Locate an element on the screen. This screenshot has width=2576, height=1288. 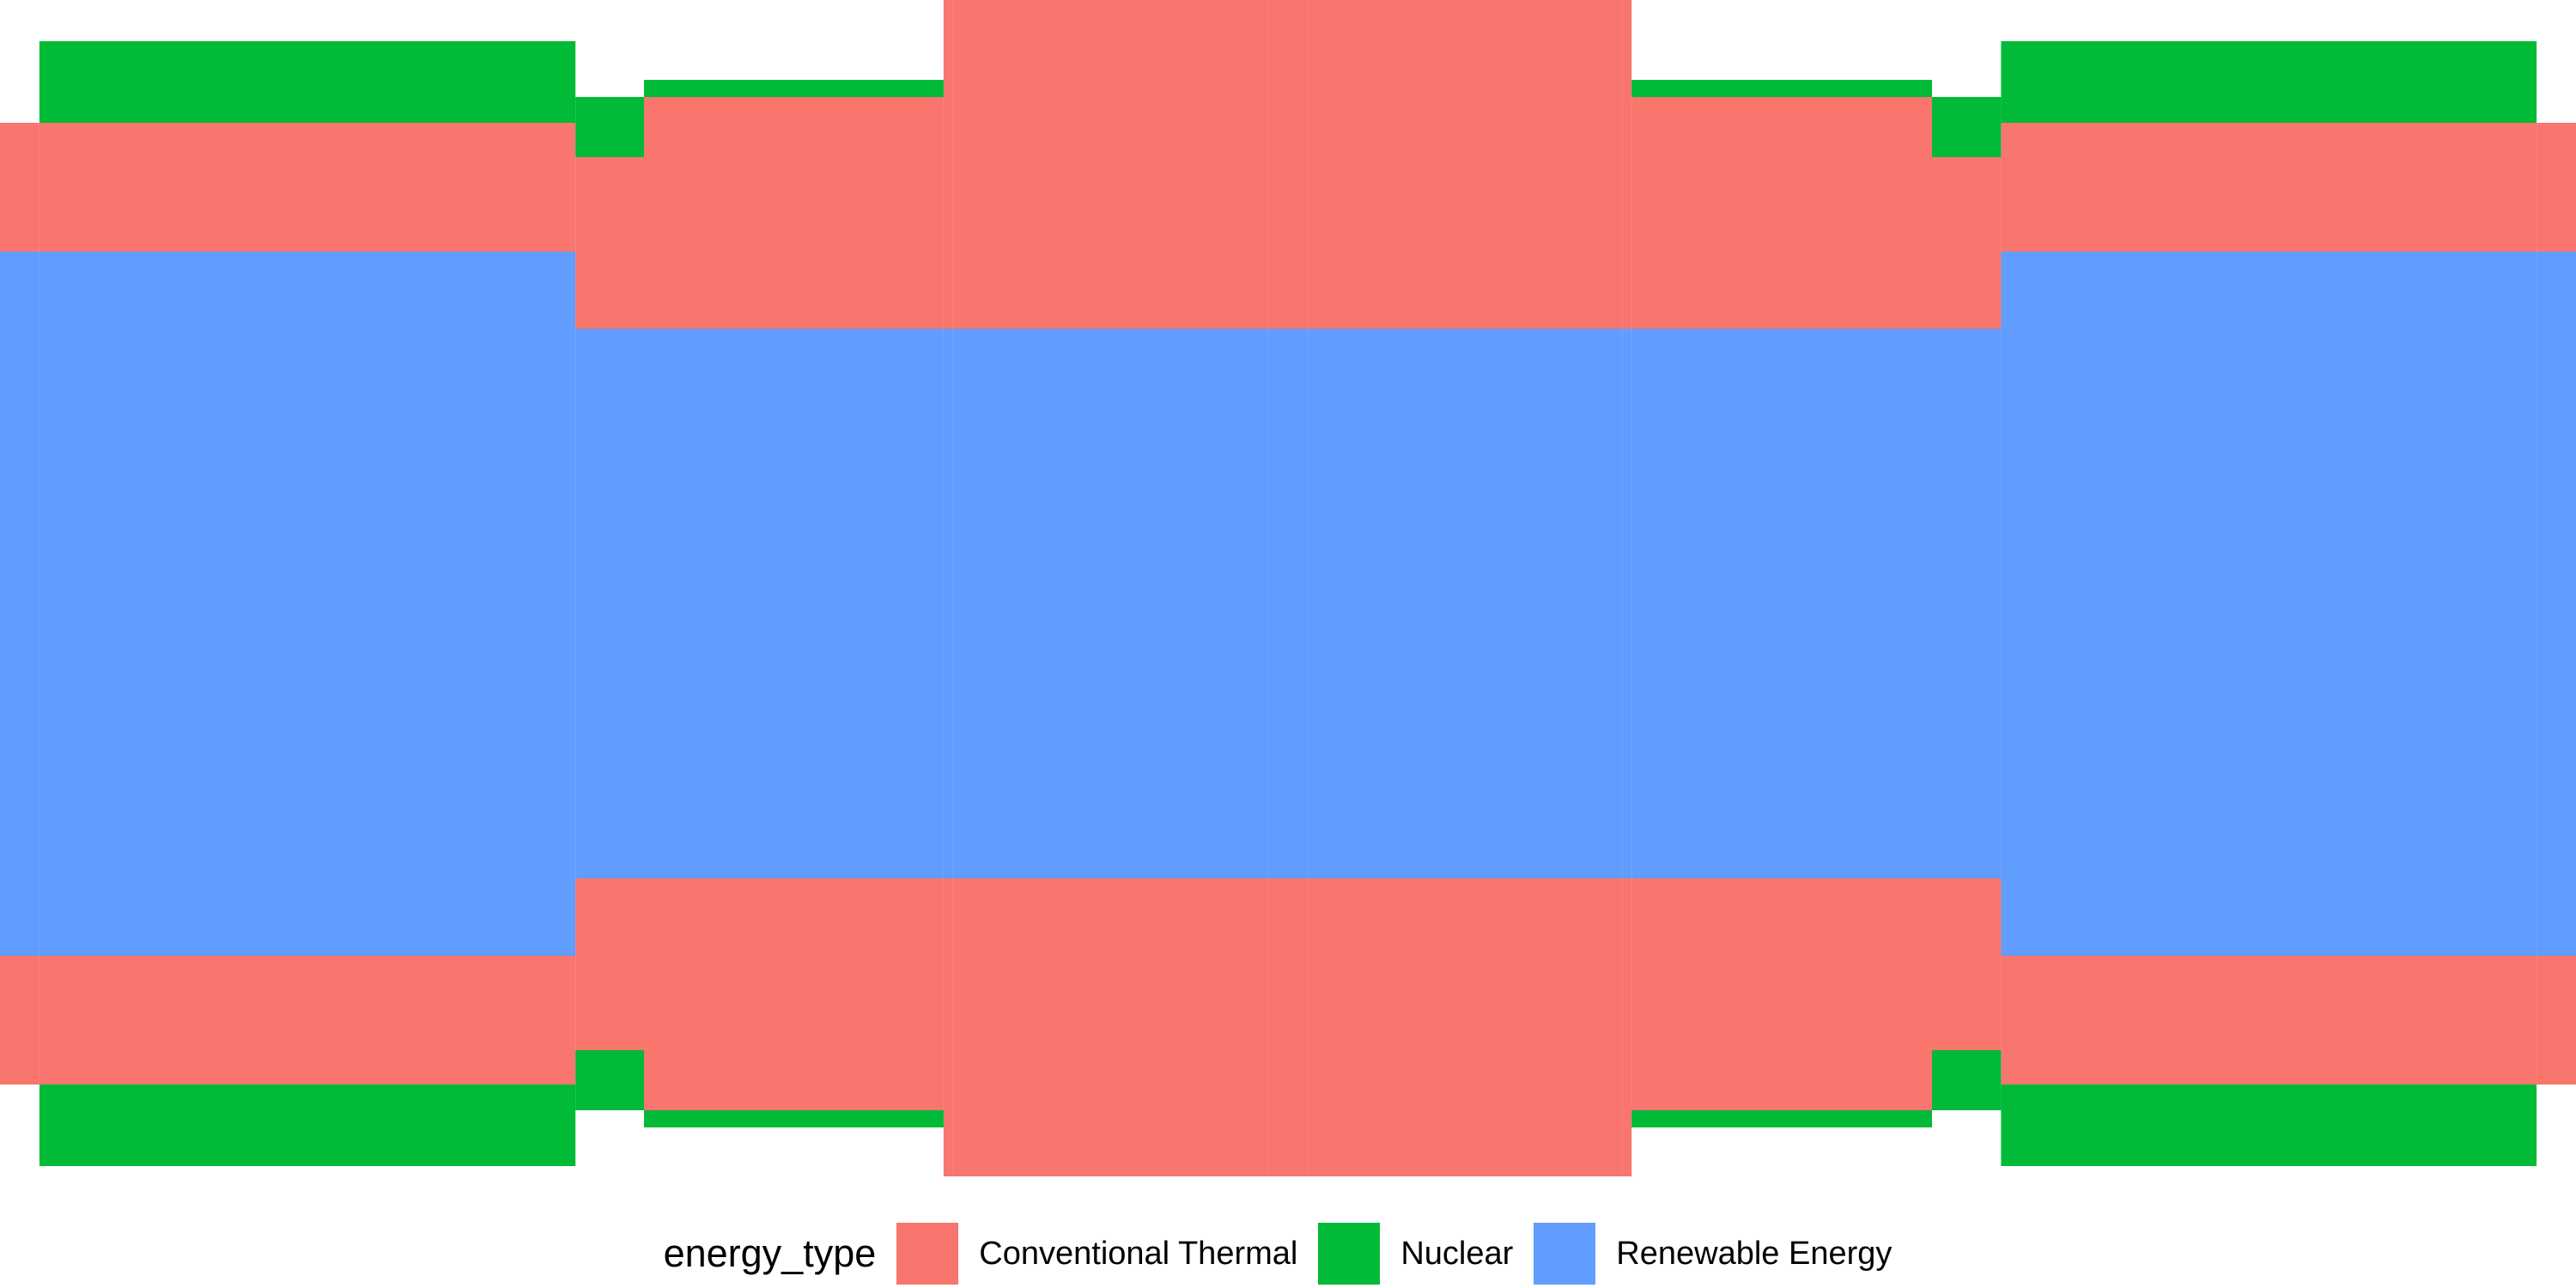
legend-title: energy_type is located at coordinates (770, 1253).